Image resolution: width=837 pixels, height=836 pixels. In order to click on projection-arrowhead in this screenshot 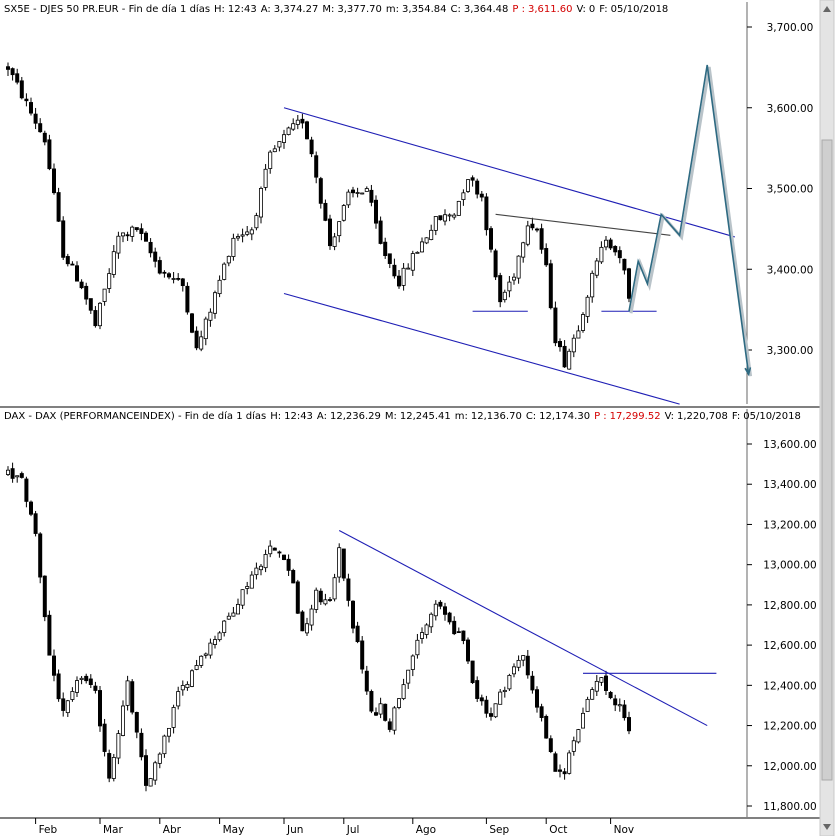, I will do `click(748, 372)`.